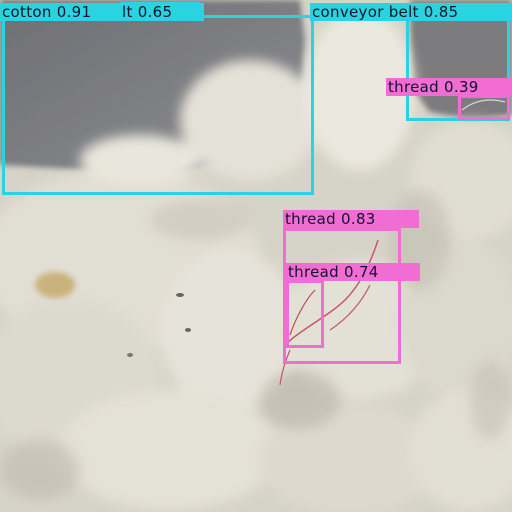  I want to click on thread-detection-label-074: thread 0.74, so click(353, 272).